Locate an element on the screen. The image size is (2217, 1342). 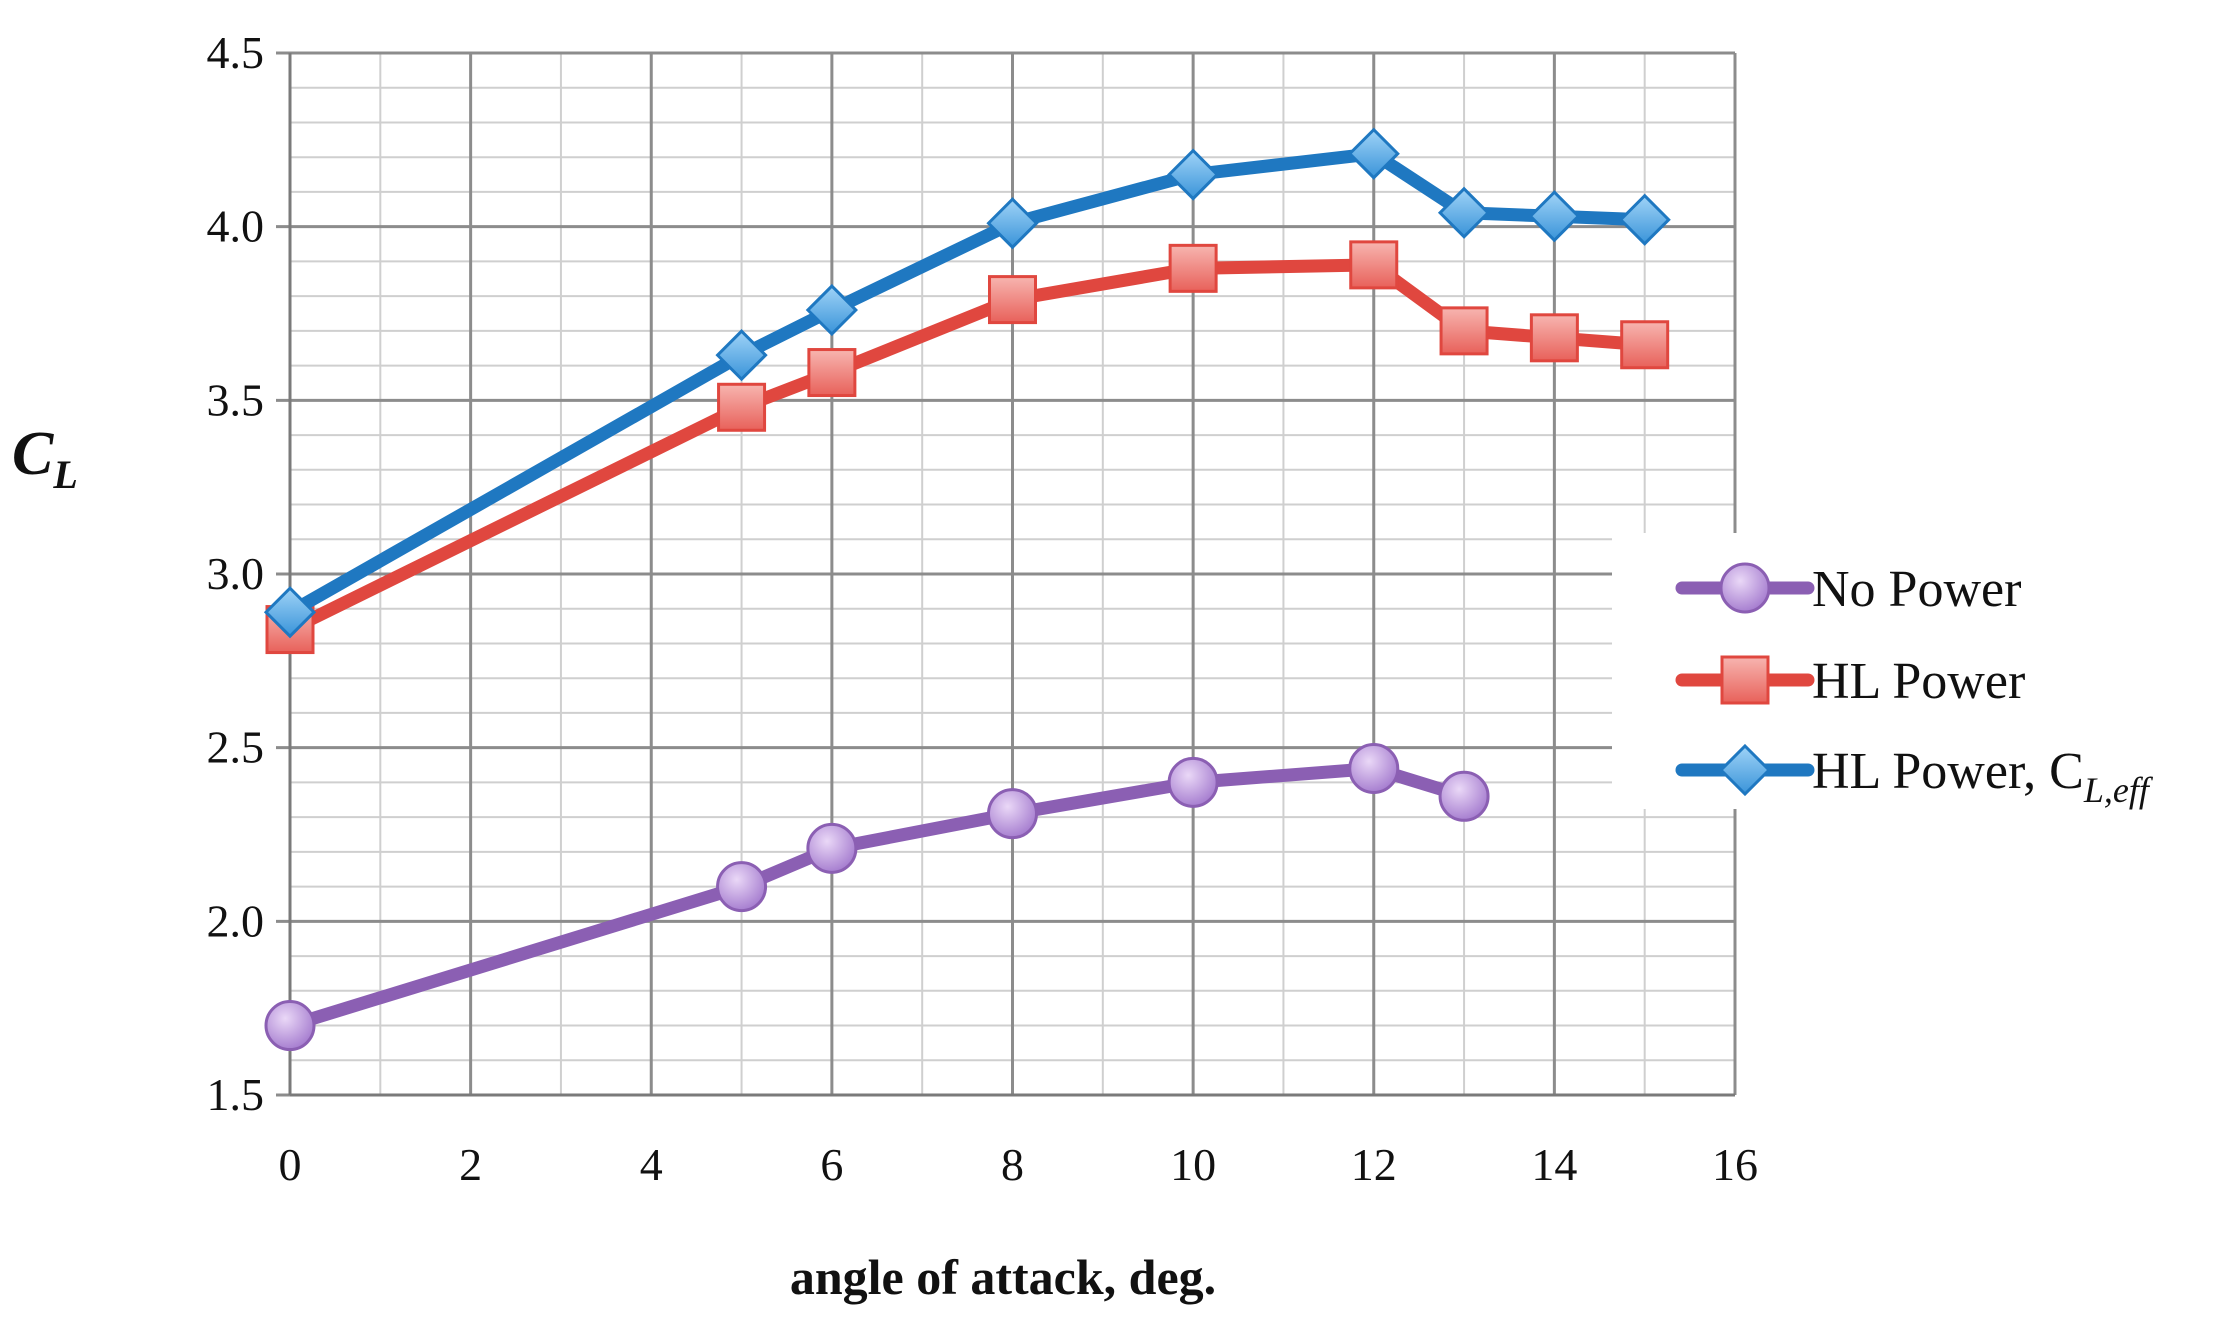
legend-entry-2: HL Power, CL,eff is located at coordinates (1914, 776).